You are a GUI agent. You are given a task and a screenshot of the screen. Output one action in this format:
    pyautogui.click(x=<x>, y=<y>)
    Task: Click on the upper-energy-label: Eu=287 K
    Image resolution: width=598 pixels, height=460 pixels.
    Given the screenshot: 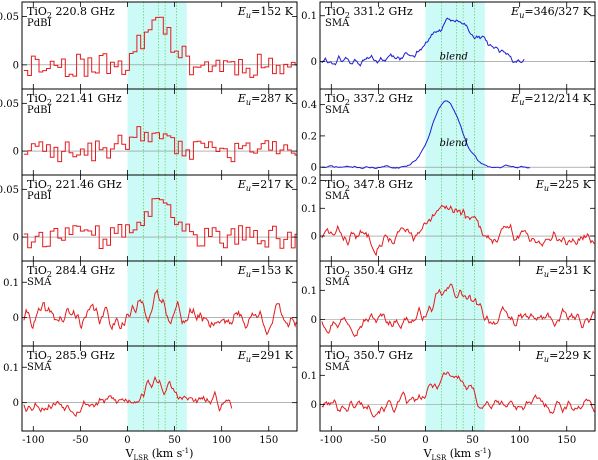 What is the action you would take?
    pyautogui.click(x=265, y=99)
    